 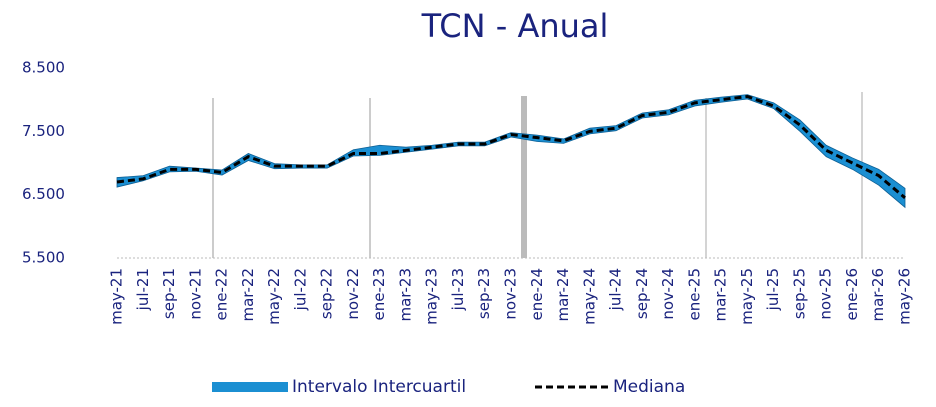 What do you see at coordinates (721, 295) in the screenshot?
I see `x-tick-label: mar-25` at bounding box center [721, 295].